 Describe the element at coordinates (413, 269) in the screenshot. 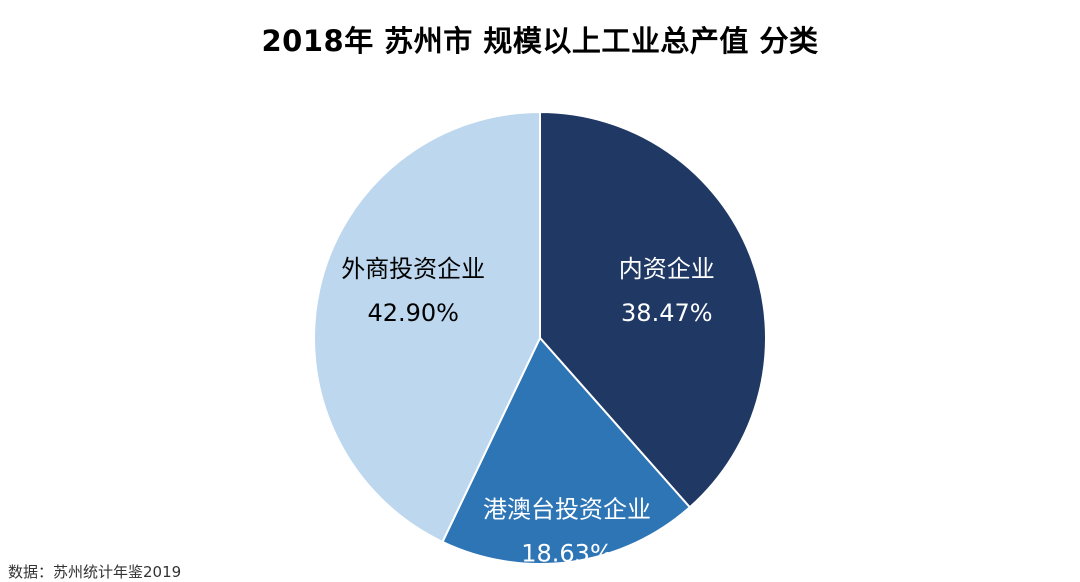

I see `slice-label-3: 外商投资企业` at that location.